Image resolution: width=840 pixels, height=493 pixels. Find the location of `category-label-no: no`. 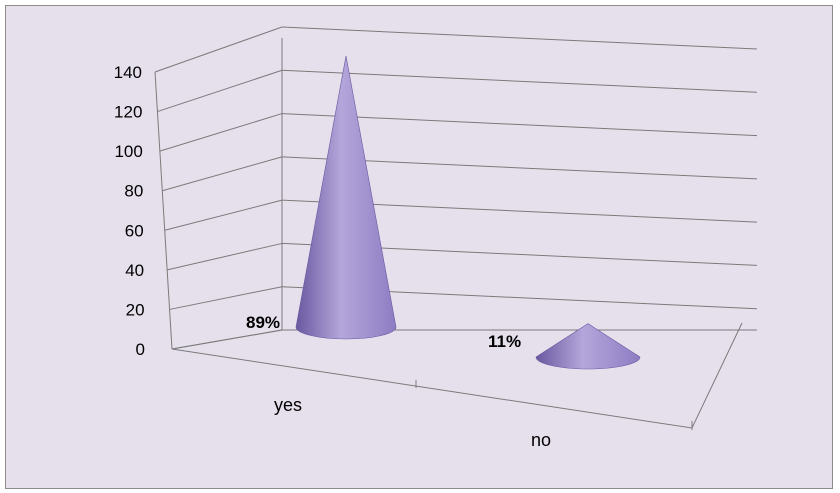

category-label-no: no is located at coordinates (541, 440).